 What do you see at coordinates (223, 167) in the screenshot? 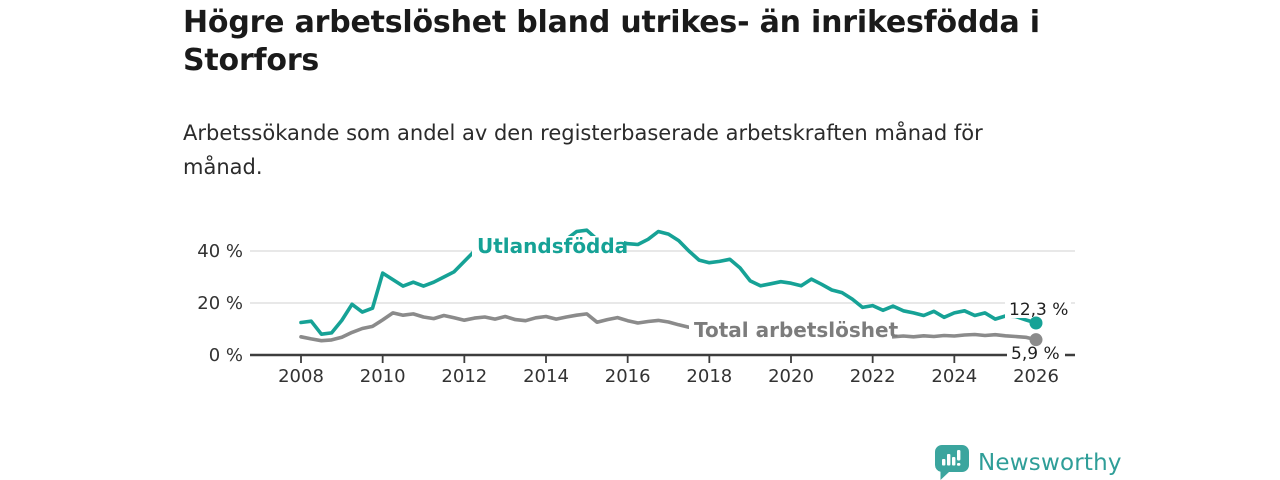
I see `chart-subtitle-line2: månad.` at bounding box center [223, 167].